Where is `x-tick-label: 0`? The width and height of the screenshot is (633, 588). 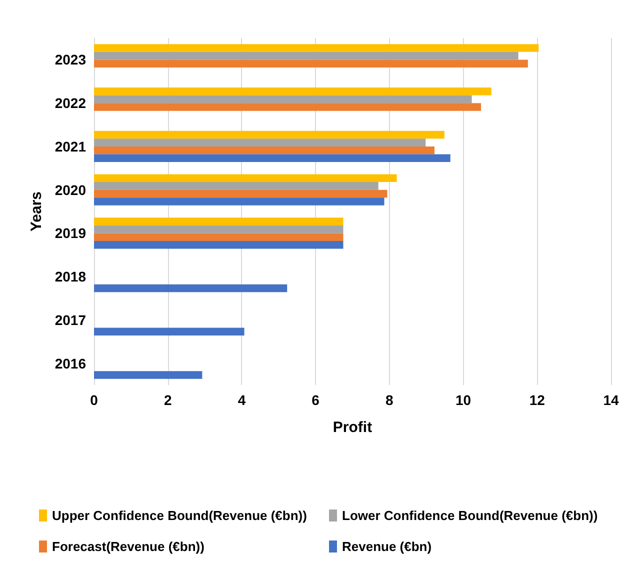 x-tick-label: 0 is located at coordinates (94, 400).